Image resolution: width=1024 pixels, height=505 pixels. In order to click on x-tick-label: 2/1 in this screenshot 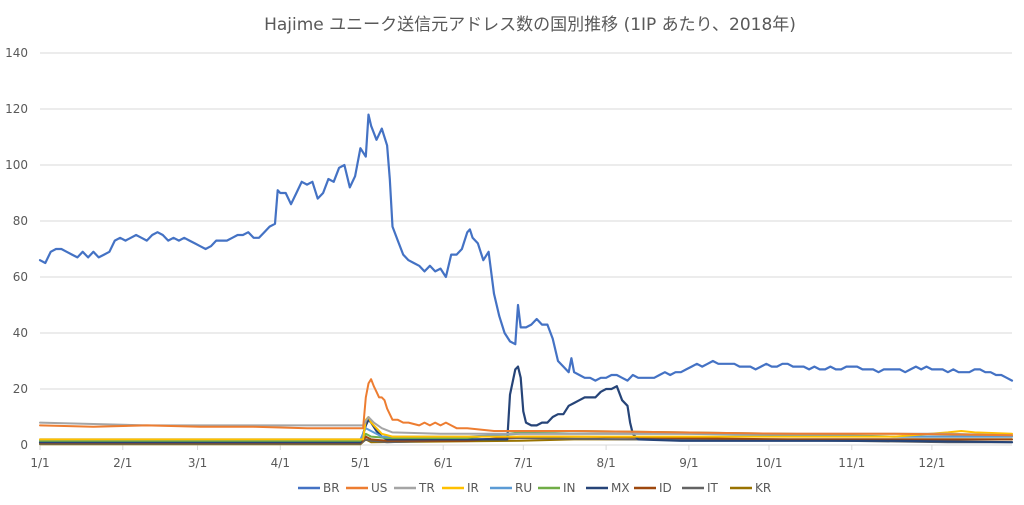, I will do `click(122, 463)`.